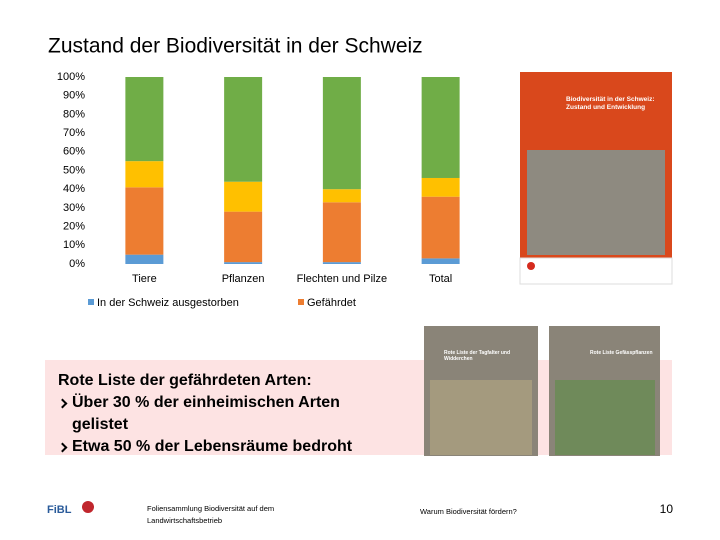  Describe the element at coordinates (235, 46) in the screenshot. I see `slide-title: Zustand der Biodiversität in der Schweiz` at that location.